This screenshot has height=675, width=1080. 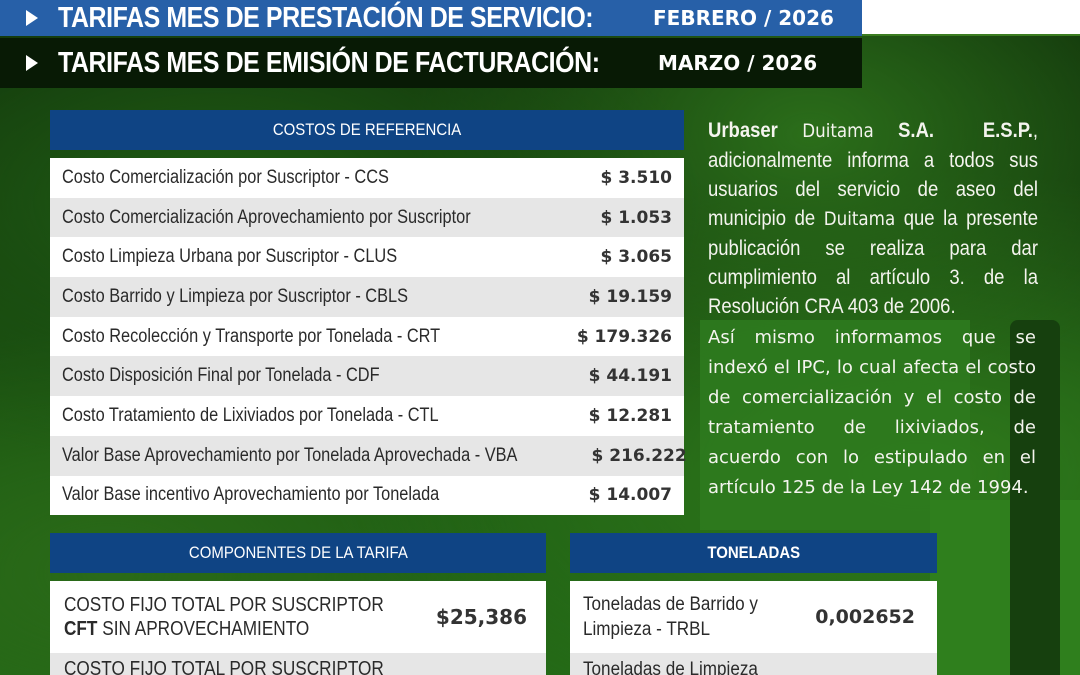 I want to click on service-month-title: TARIFAS MES DE PRESTACIÓN DE SERVICIO:, so click(x=326, y=17).